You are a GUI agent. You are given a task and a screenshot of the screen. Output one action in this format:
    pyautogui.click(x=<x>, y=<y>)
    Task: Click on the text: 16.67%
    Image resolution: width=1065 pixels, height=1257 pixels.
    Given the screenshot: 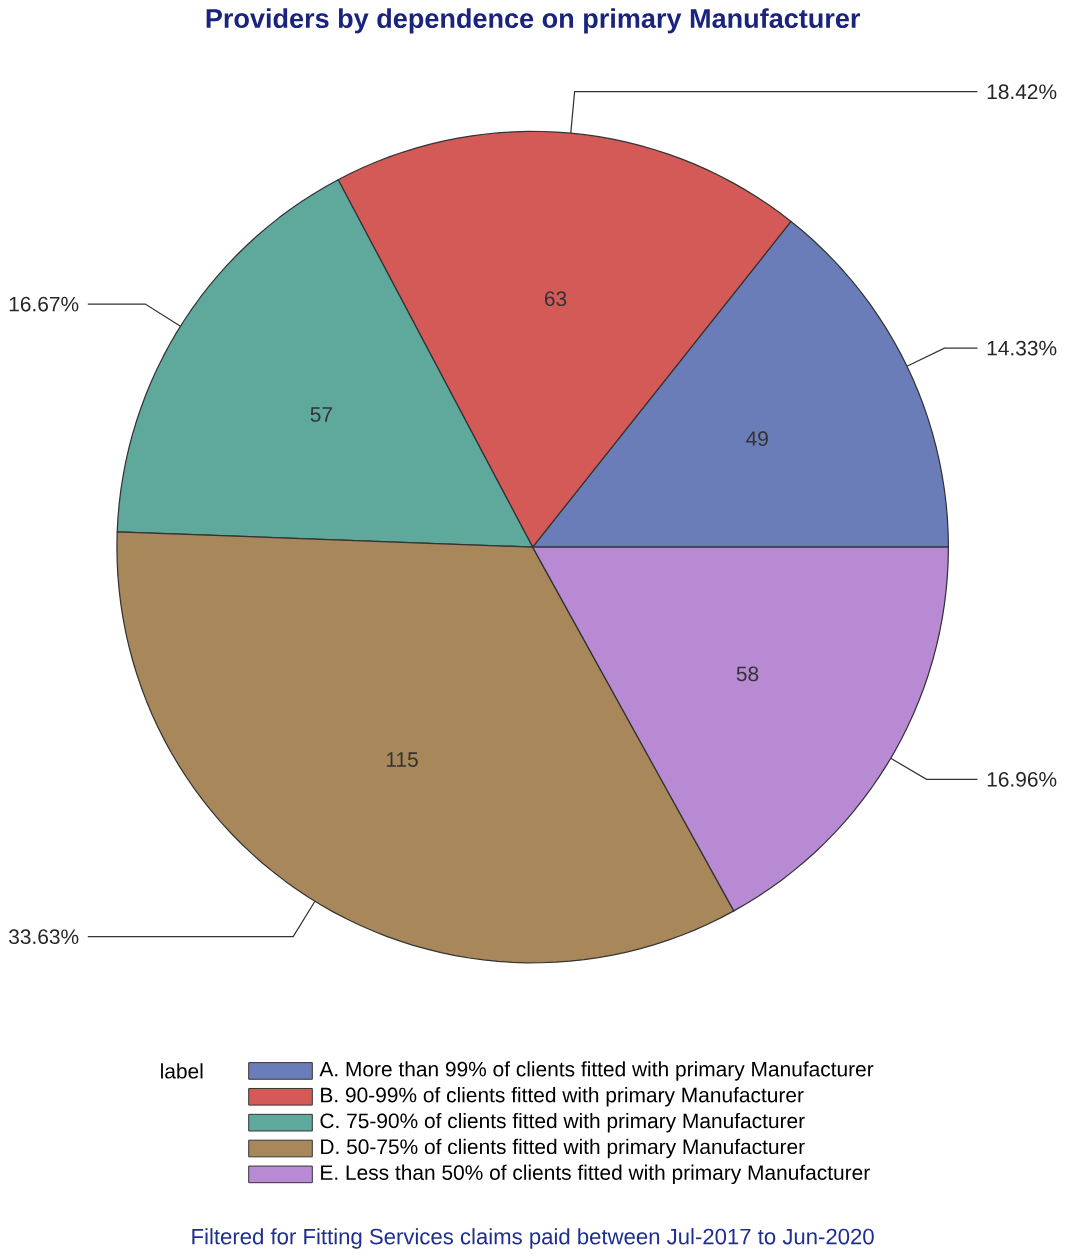 What is the action you would take?
    pyautogui.click(x=44, y=304)
    